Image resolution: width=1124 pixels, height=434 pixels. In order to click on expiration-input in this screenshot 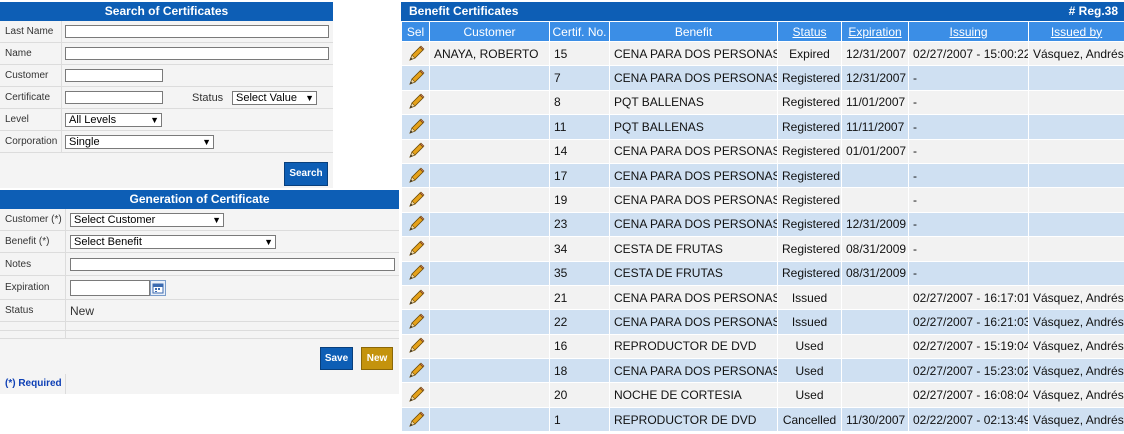, I will do `click(110, 287)`.